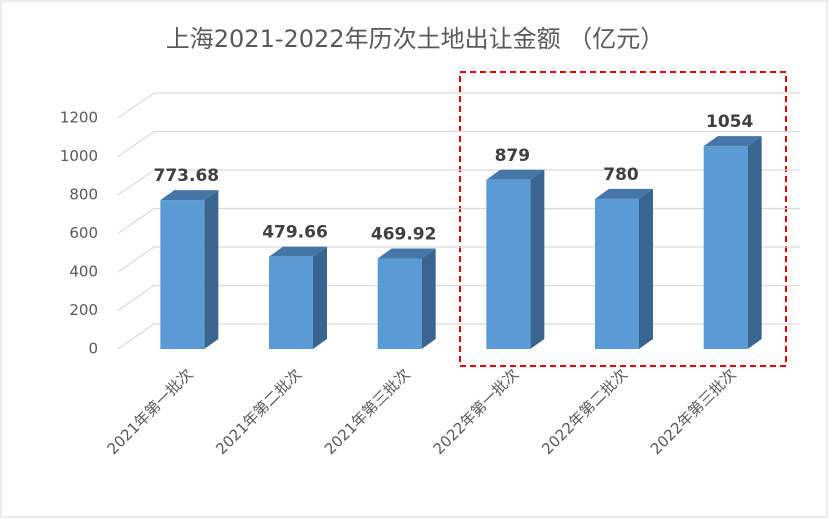  Describe the element at coordinates (621, 175) in the screenshot. I see `value-label: 780` at that location.